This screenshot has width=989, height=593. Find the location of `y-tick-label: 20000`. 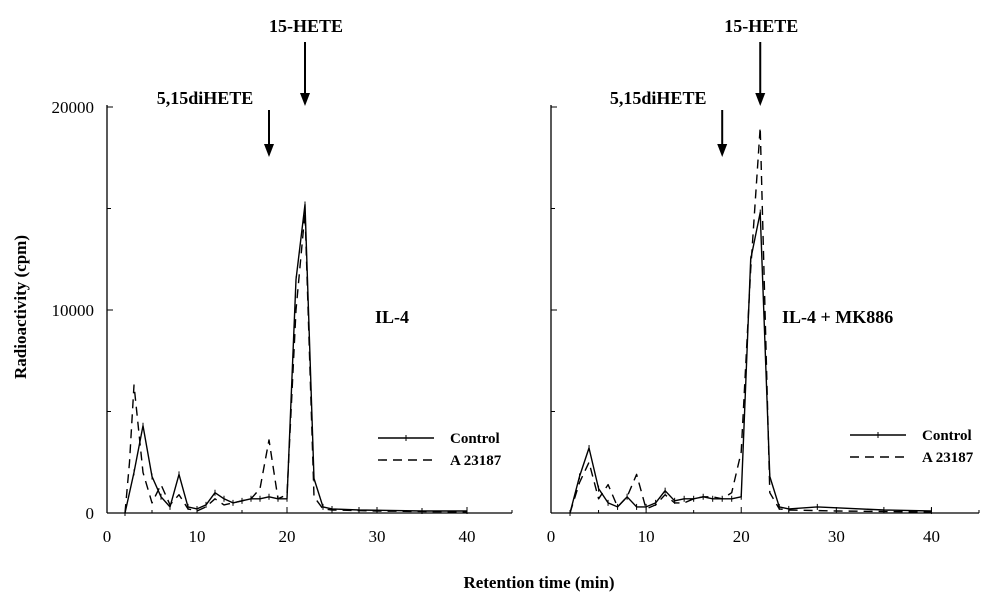

y-tick-label: 20000 is located at coordinates (73, 107).